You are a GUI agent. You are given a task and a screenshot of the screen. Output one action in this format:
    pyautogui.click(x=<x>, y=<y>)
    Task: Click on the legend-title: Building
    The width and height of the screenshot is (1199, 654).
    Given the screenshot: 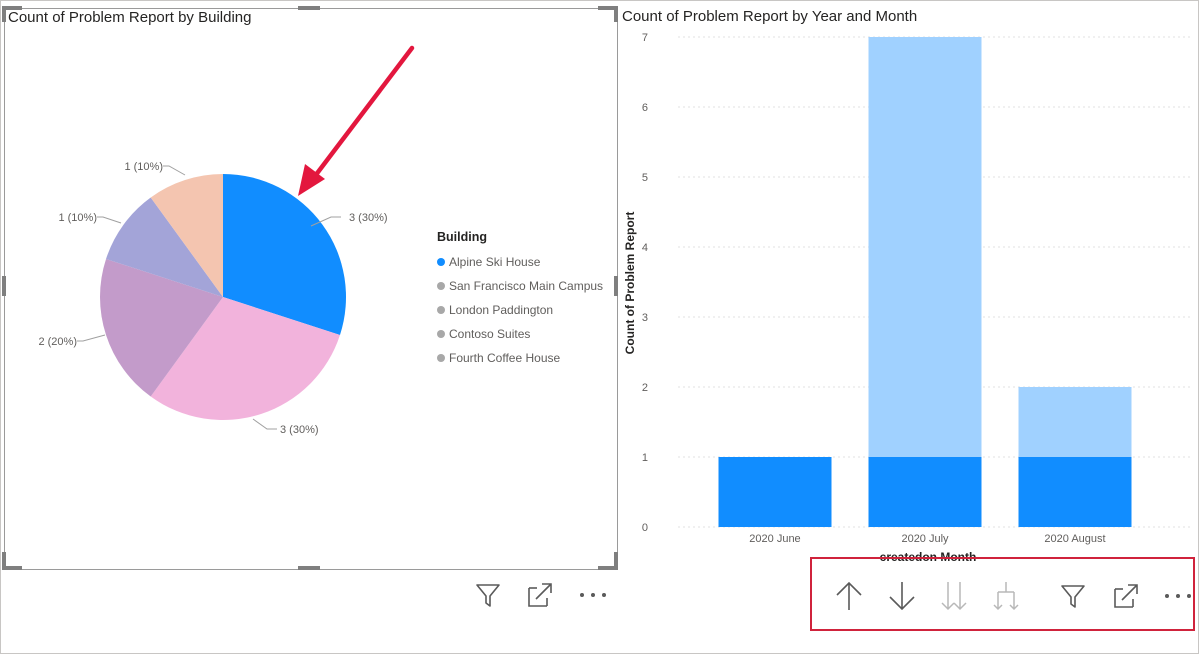 What is the action you would take?
    pyautogui.click(x=462, y=237)
    